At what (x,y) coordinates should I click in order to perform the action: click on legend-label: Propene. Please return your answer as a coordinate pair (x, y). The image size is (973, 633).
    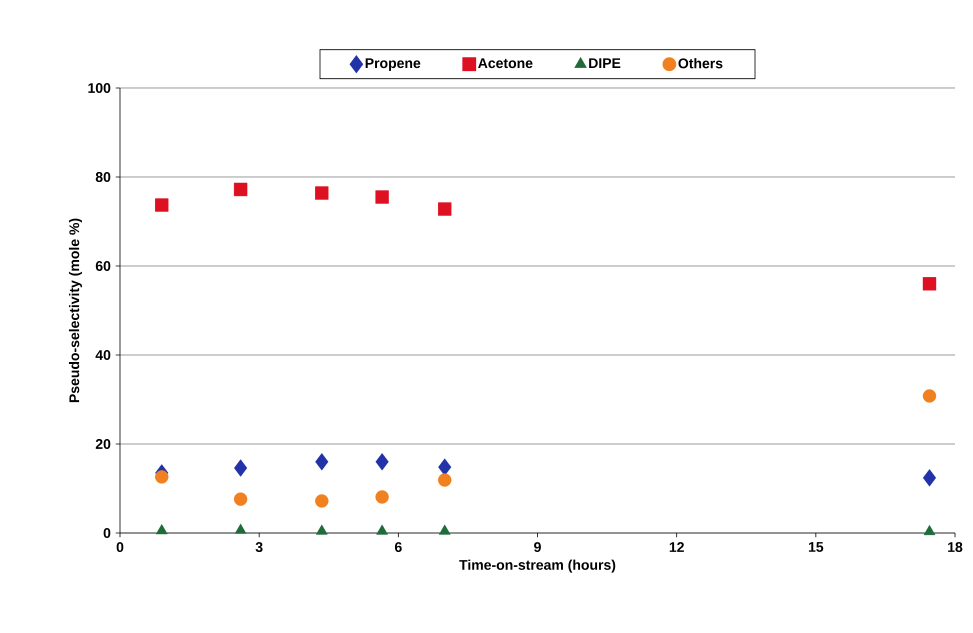
    Looking at the image, I should click on (393, 64).